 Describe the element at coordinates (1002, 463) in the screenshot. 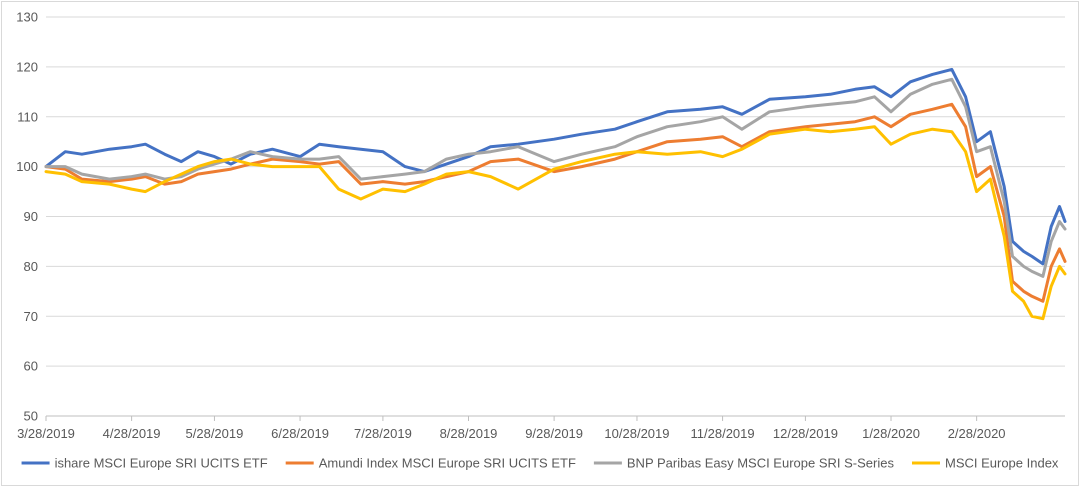

I see `legend-label: MSCI Europe Index` at that location.